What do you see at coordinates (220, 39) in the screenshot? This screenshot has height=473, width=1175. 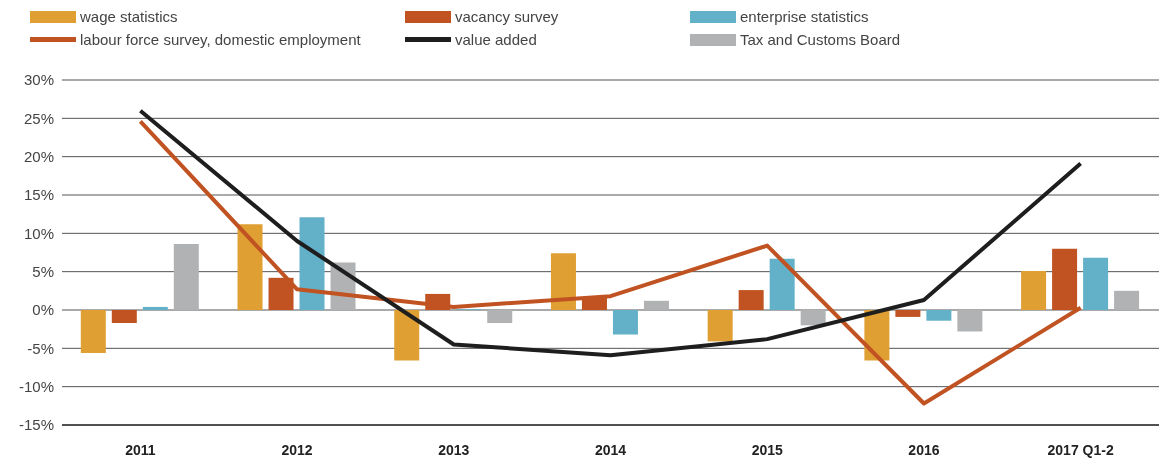 I see `legend-label: labour force survey, domestic employment` at bounding box center [220, 39].